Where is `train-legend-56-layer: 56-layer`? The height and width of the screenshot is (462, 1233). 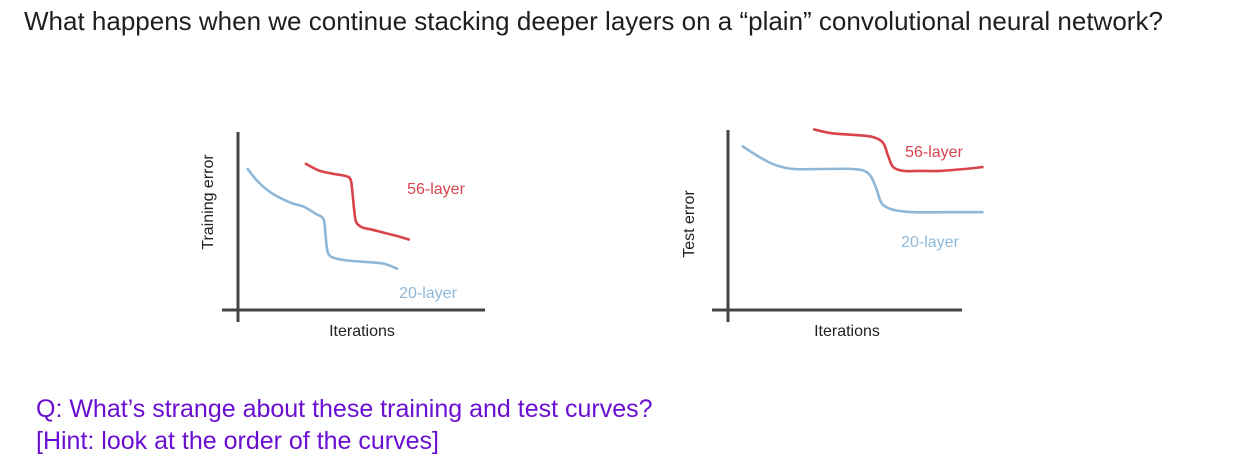 train-legend-56-layer: 56-layer is located at coordinates (436, 189).